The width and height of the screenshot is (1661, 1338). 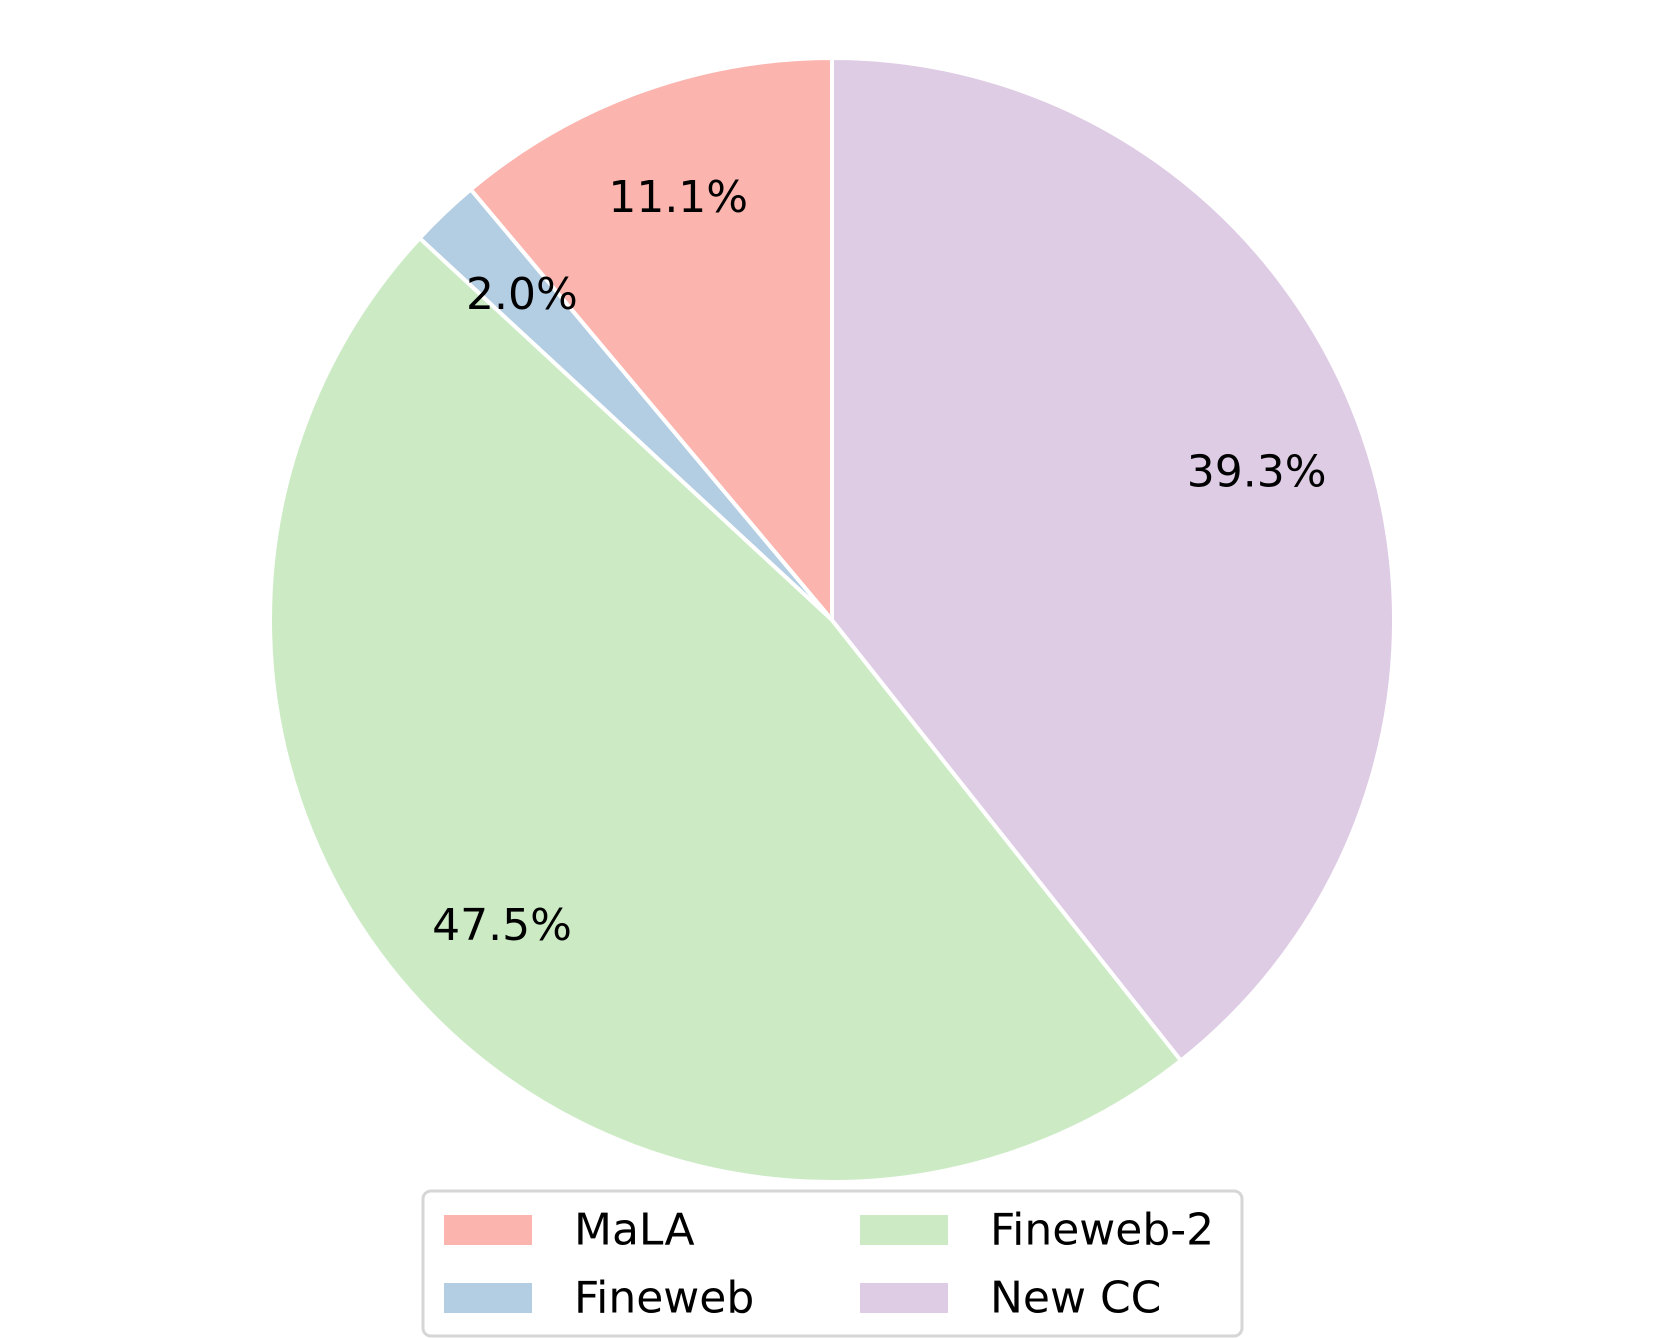 I want to click on pct-label-mala: 11.1%, so click(x=678, y=197).